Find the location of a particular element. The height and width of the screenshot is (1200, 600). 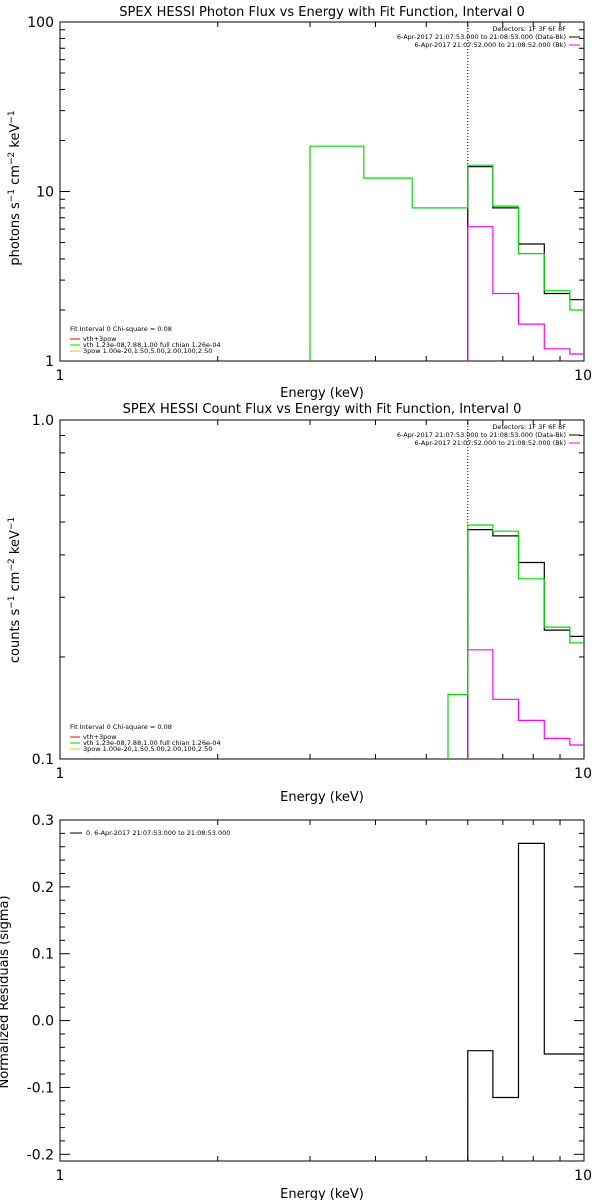

y-axis-label: photons s−1 cm−2 keV−1 is located at coordinates (15, 187).